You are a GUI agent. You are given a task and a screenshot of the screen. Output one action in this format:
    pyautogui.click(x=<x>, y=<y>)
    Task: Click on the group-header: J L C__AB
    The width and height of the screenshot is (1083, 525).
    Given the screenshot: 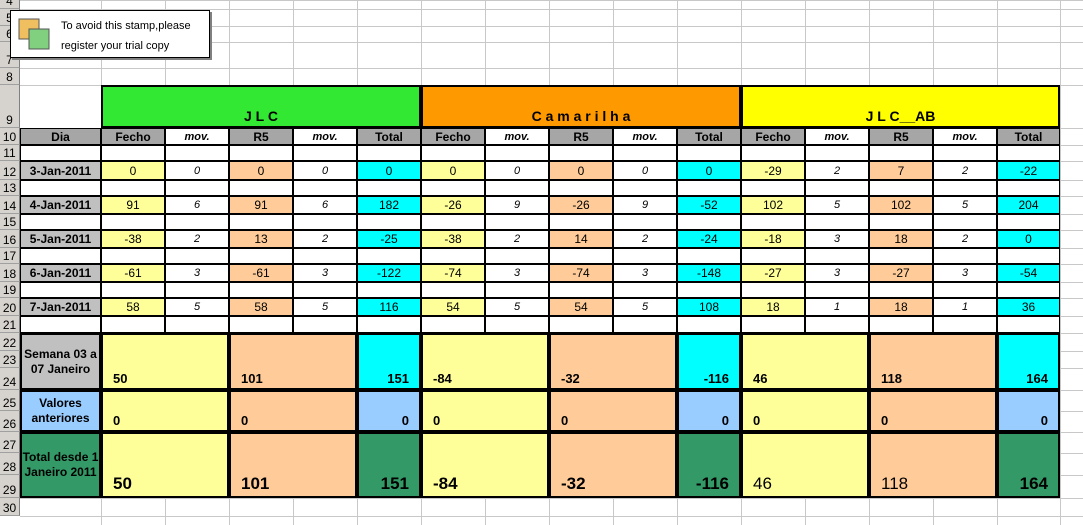 What is the action you would take?
    pyautogui.click(x=900, y=106)
    